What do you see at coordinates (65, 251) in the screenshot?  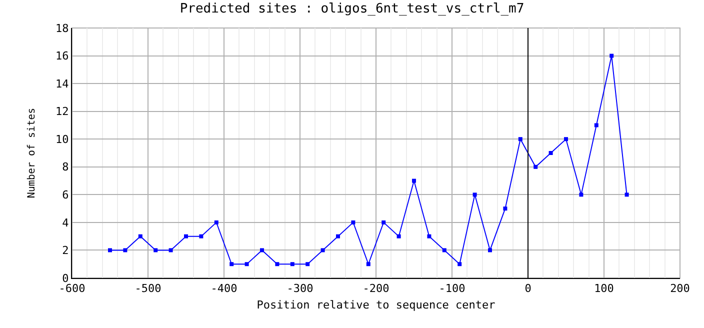 I see `y-tick-label: 2` at bounding box center [65, 251].